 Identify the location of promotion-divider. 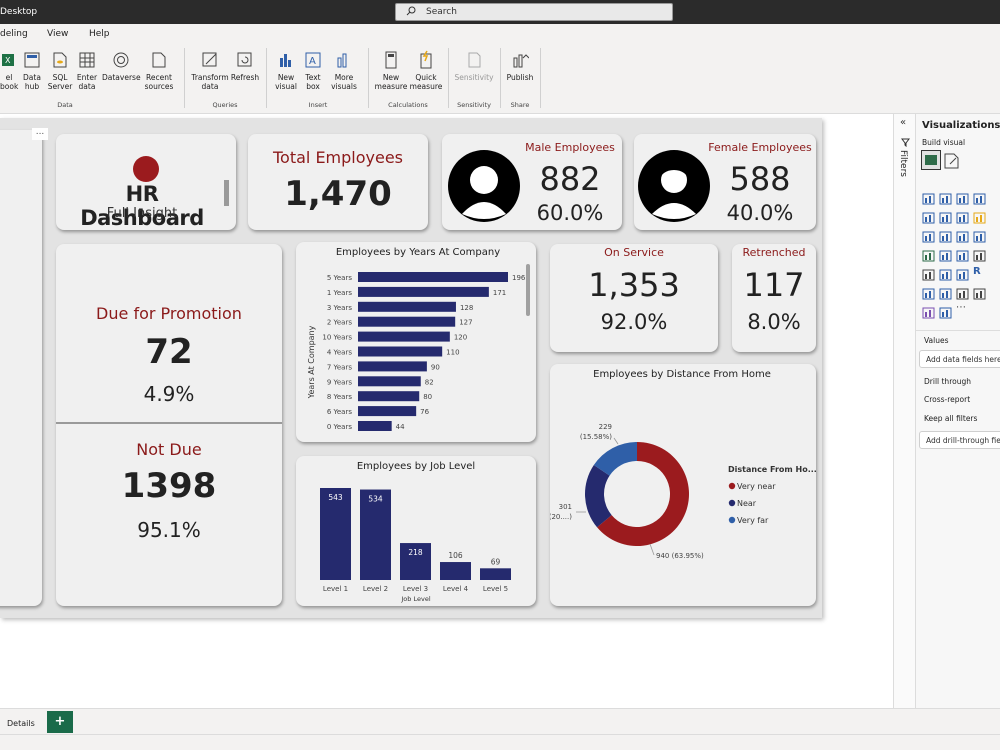
(169, 423).